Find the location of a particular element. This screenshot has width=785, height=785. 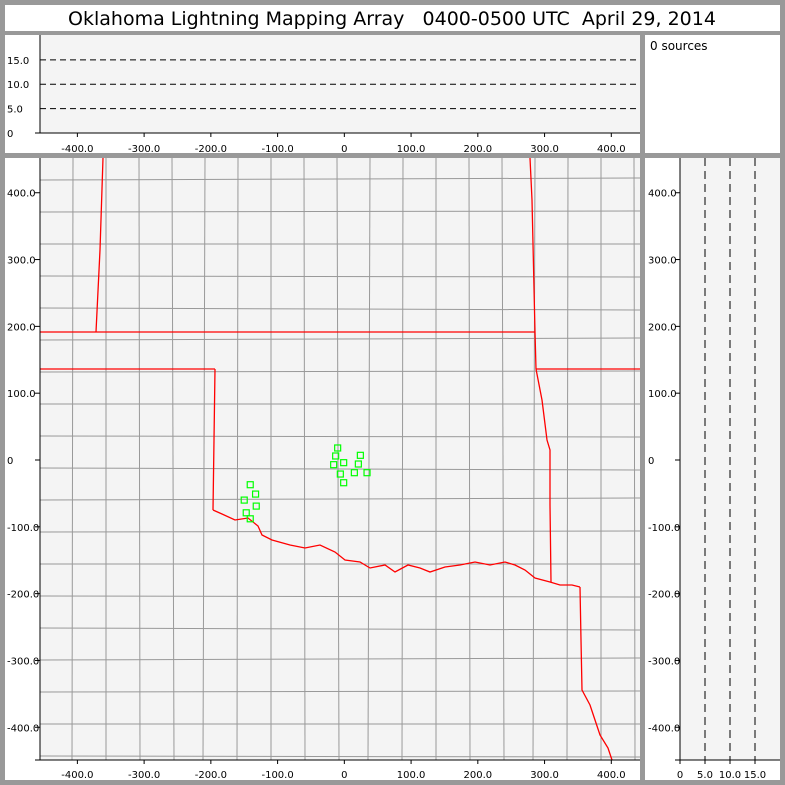

ns-x-tick-label: 0 is located at coordinates (680, 775).